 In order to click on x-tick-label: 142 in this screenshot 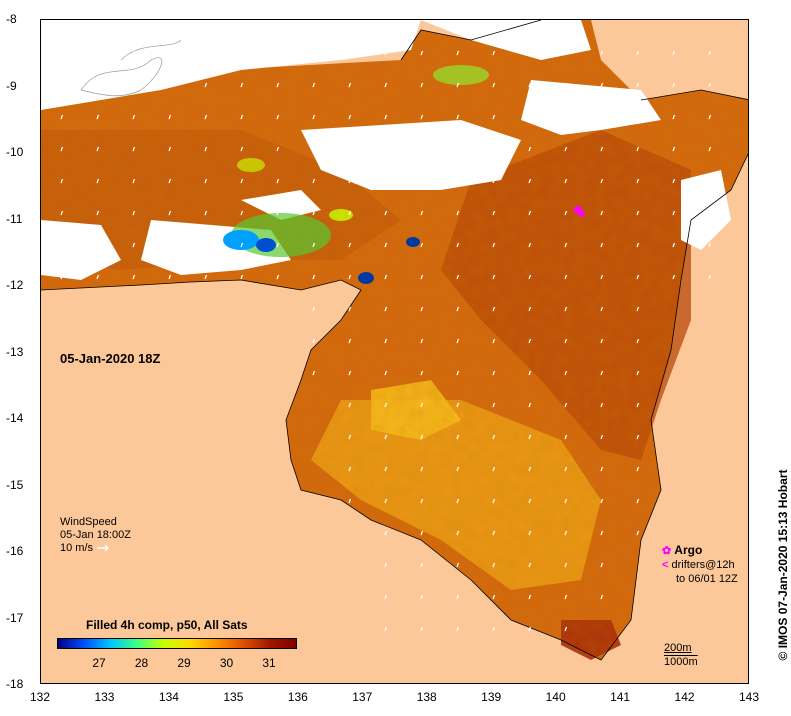, I will do `click(684, 697)`.